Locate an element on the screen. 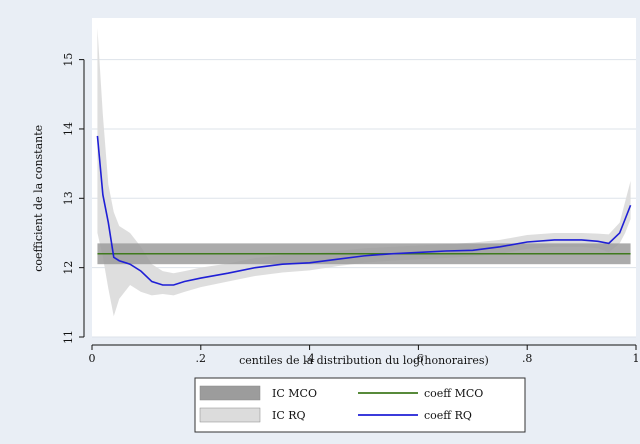 The height and width of the screenshot is (444, 640). legend-label-coeff_mco: coeff MCO is located at coordinates (453, 393).